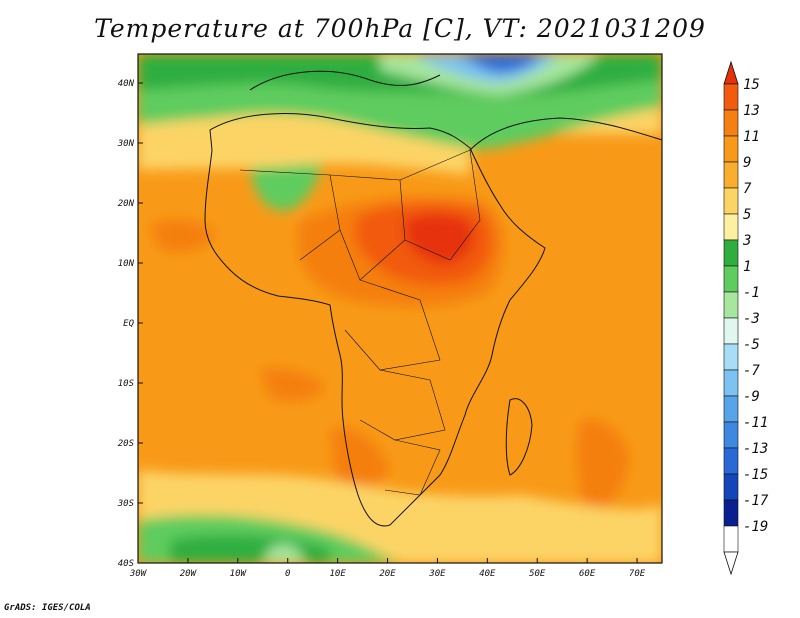 Image resolution: width=800 pixels, height=618 pixels. I want to click on x-tick-label: 10E, so click(337, 574).